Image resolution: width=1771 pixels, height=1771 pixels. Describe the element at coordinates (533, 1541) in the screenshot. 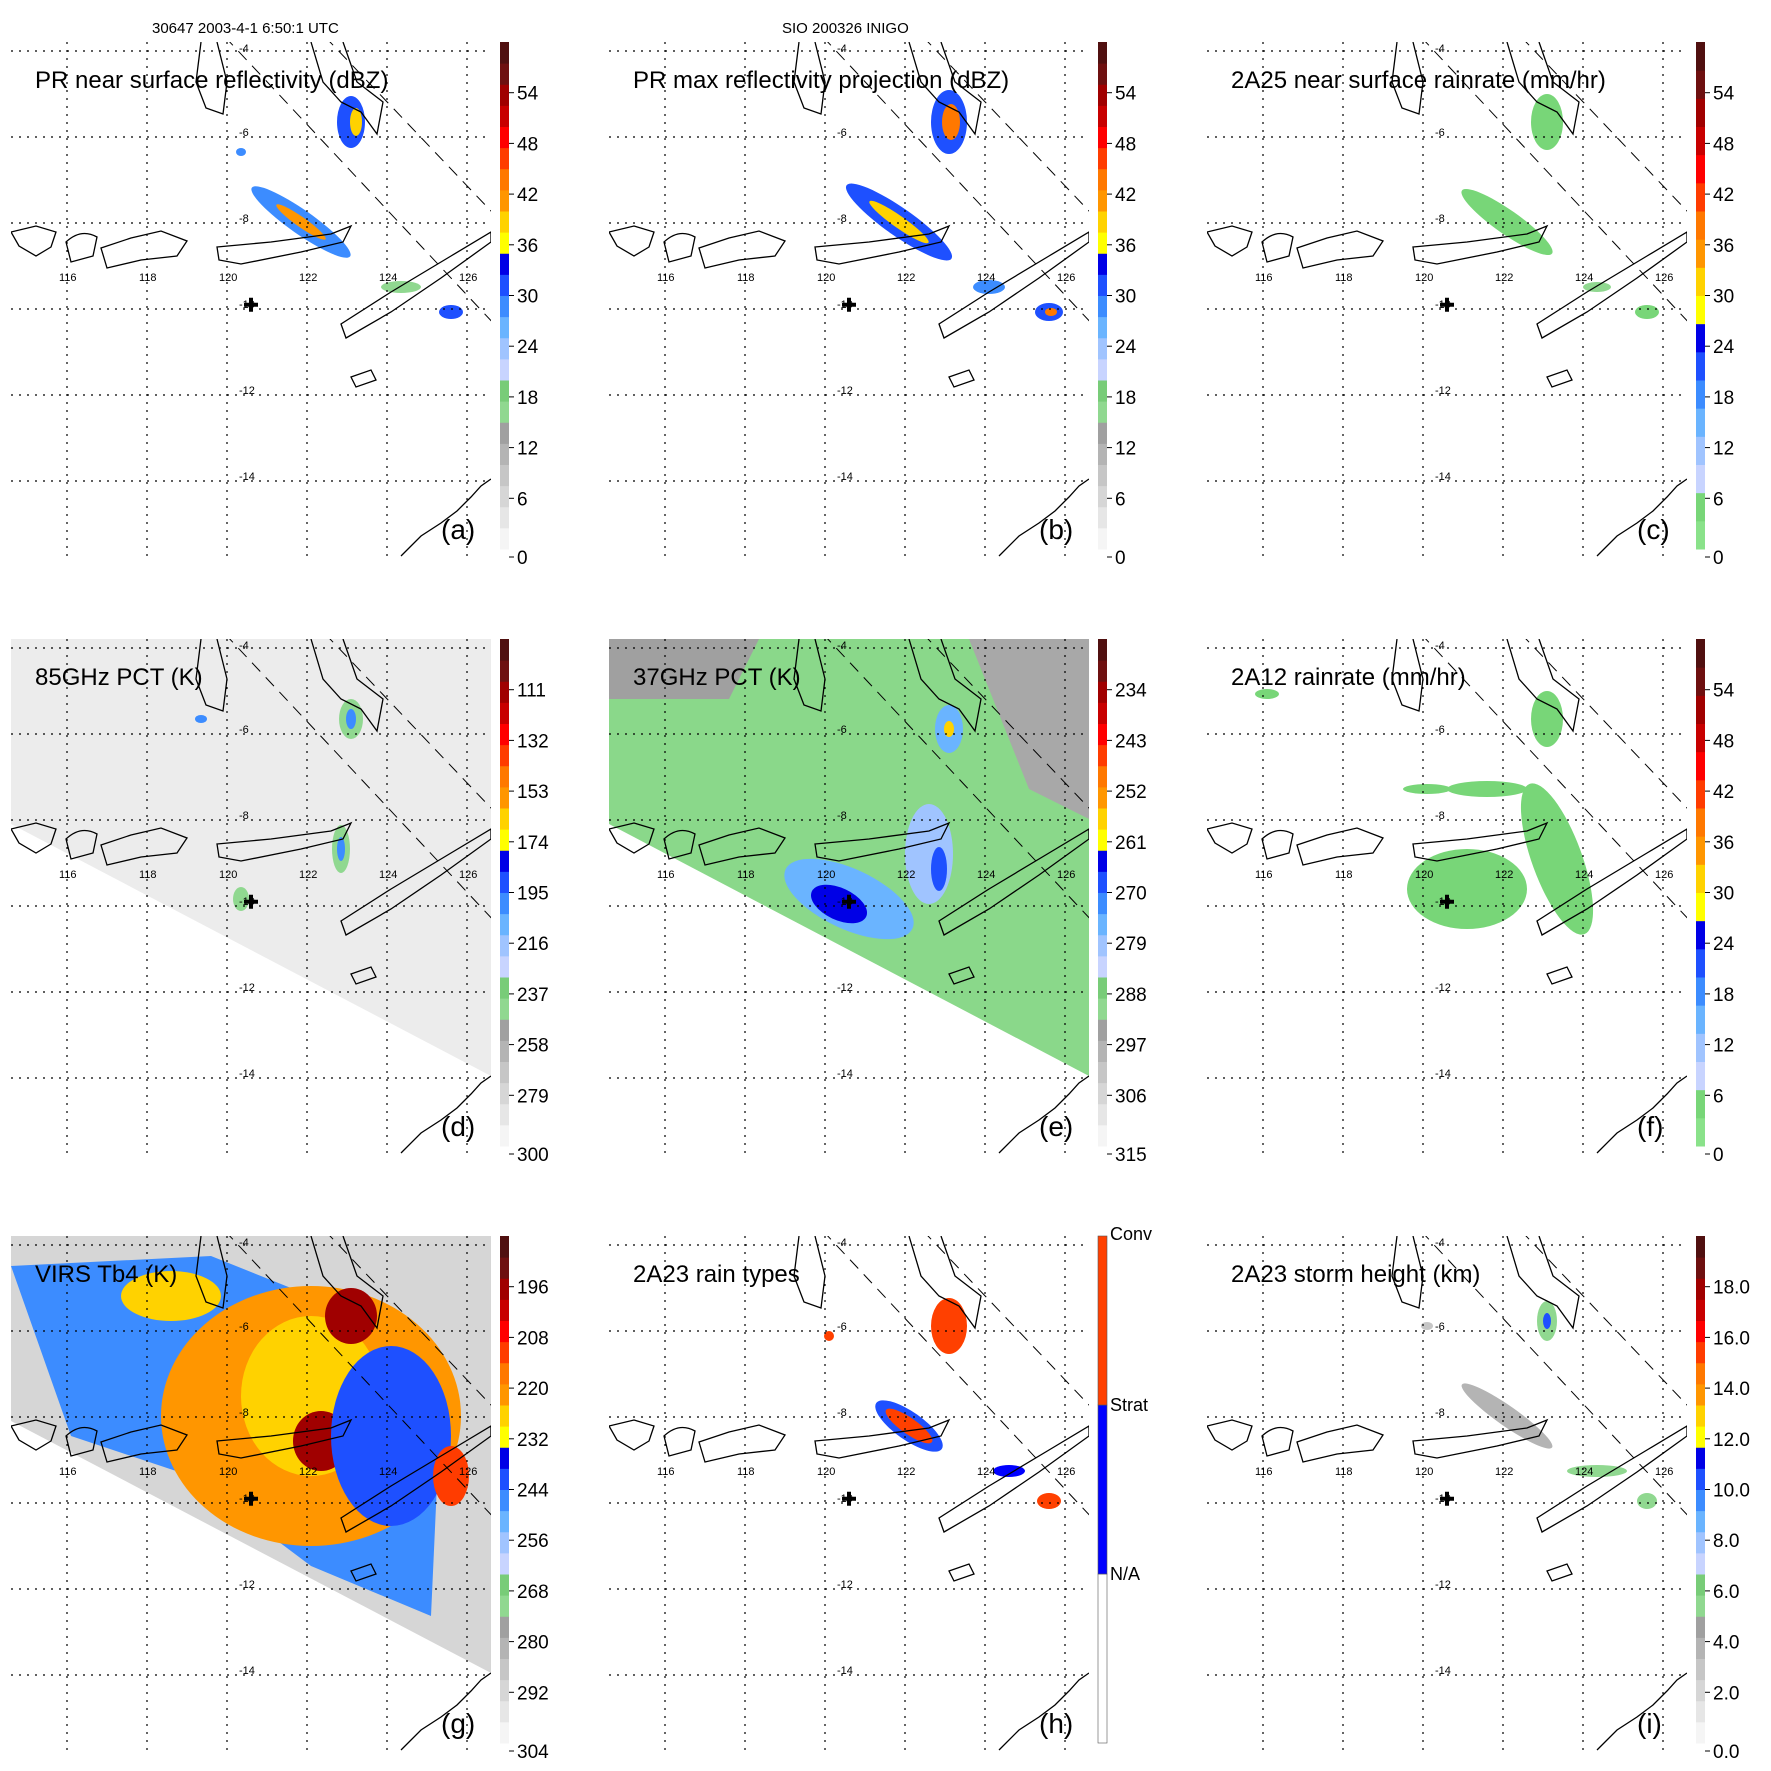

I see `colorbar-label: 256` at that location.